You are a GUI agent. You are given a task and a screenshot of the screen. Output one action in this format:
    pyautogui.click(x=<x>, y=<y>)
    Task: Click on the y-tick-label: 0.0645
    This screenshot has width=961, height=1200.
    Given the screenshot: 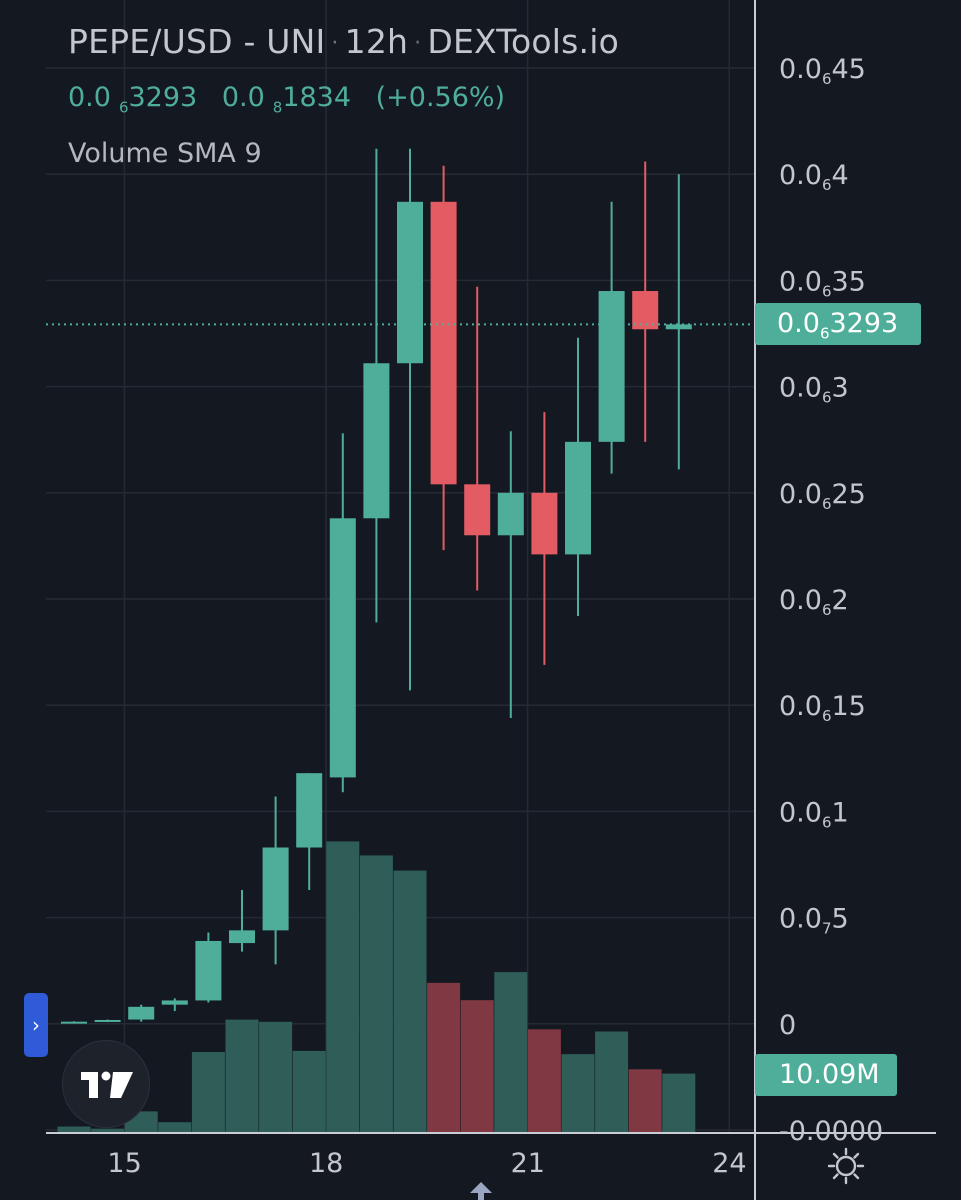 What is the action you would take?
    pyautogui.click(x=822, y=71)
    